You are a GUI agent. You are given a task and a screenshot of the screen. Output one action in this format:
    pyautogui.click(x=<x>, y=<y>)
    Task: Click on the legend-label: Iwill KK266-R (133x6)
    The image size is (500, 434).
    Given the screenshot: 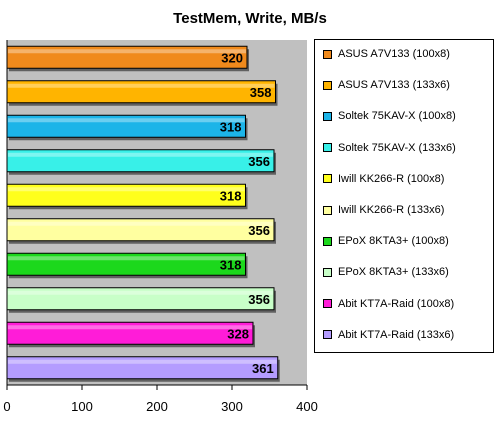 What is the action you would take?
    pyautogui.click(x=391, y=210)
    